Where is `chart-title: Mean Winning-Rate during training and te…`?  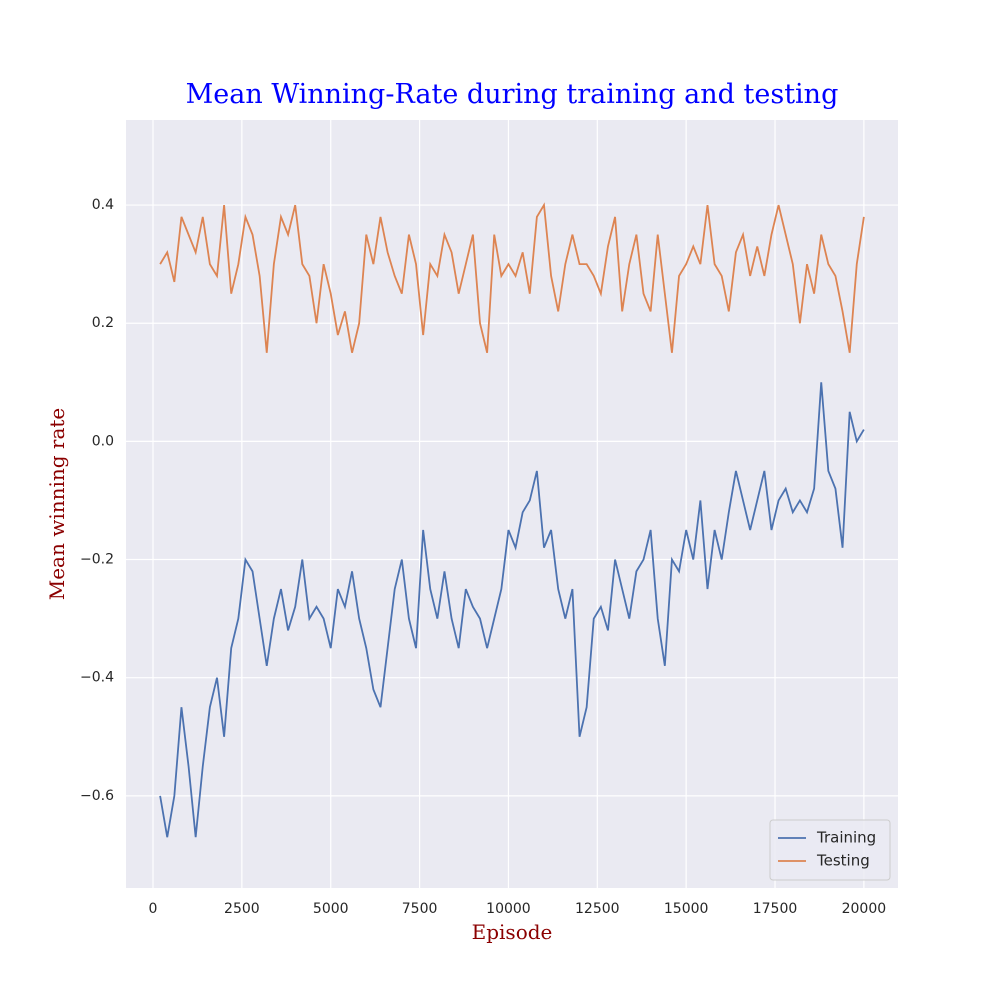
chart-title: Mean Winning-Rate during training and te… is located at coordinates (512, 94).